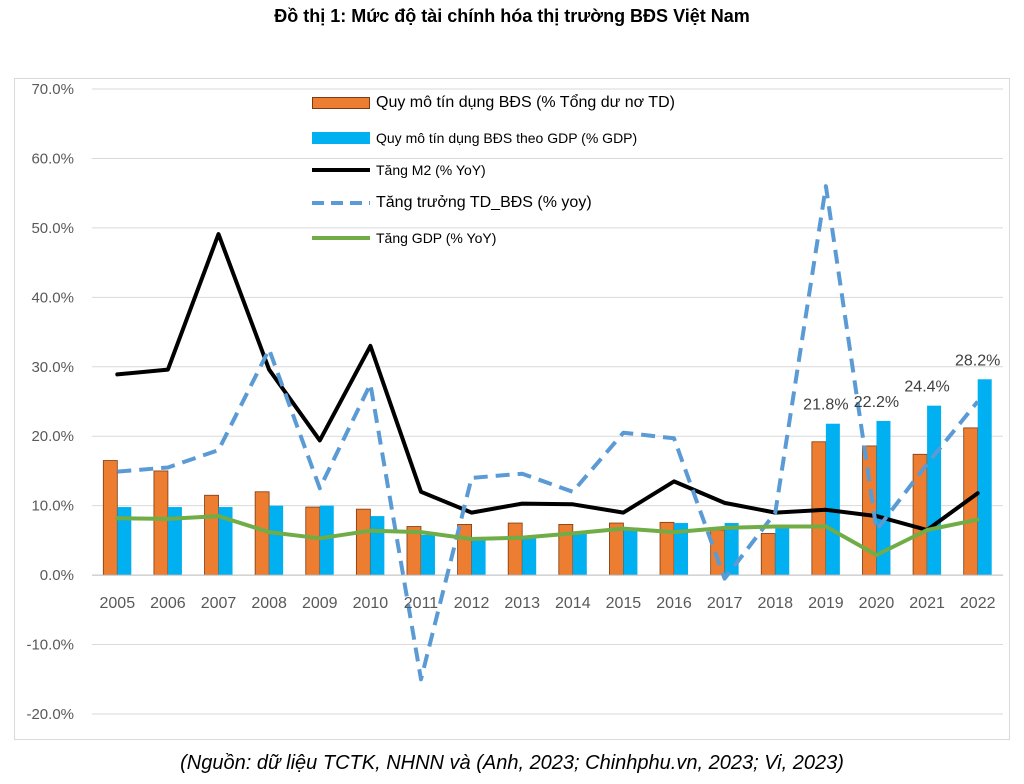  What do you see at coordinates (341, 138) in the screenshot?
I see `legend-swatch-blue-bar` at bounding box center [341, 138].